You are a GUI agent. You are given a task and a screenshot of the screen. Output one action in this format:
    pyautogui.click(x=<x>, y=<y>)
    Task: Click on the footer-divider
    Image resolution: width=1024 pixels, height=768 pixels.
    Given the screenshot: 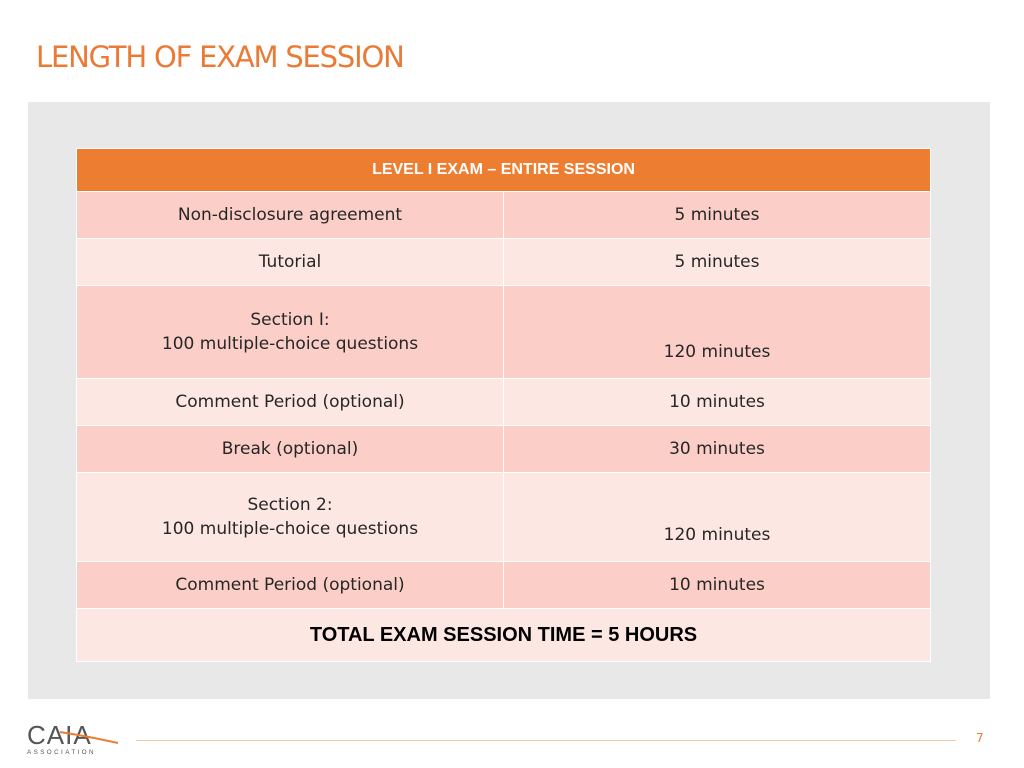 What is the action you would take?
    pyautogui.click(x=546, y=740)
    